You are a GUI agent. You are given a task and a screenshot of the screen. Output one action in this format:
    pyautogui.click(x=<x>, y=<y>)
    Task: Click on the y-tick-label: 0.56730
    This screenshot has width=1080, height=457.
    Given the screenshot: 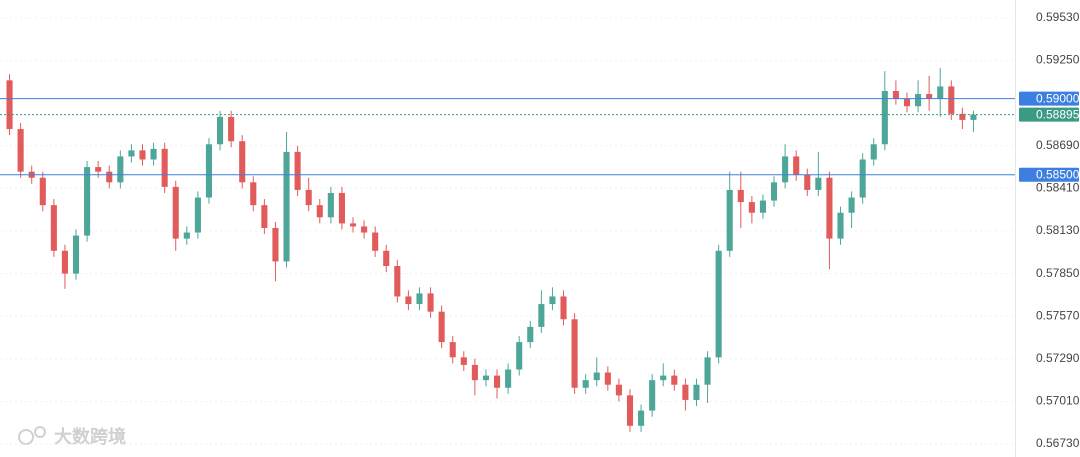 What is the action you would take?
    pyautogui.click(x=1058, y=443)
    